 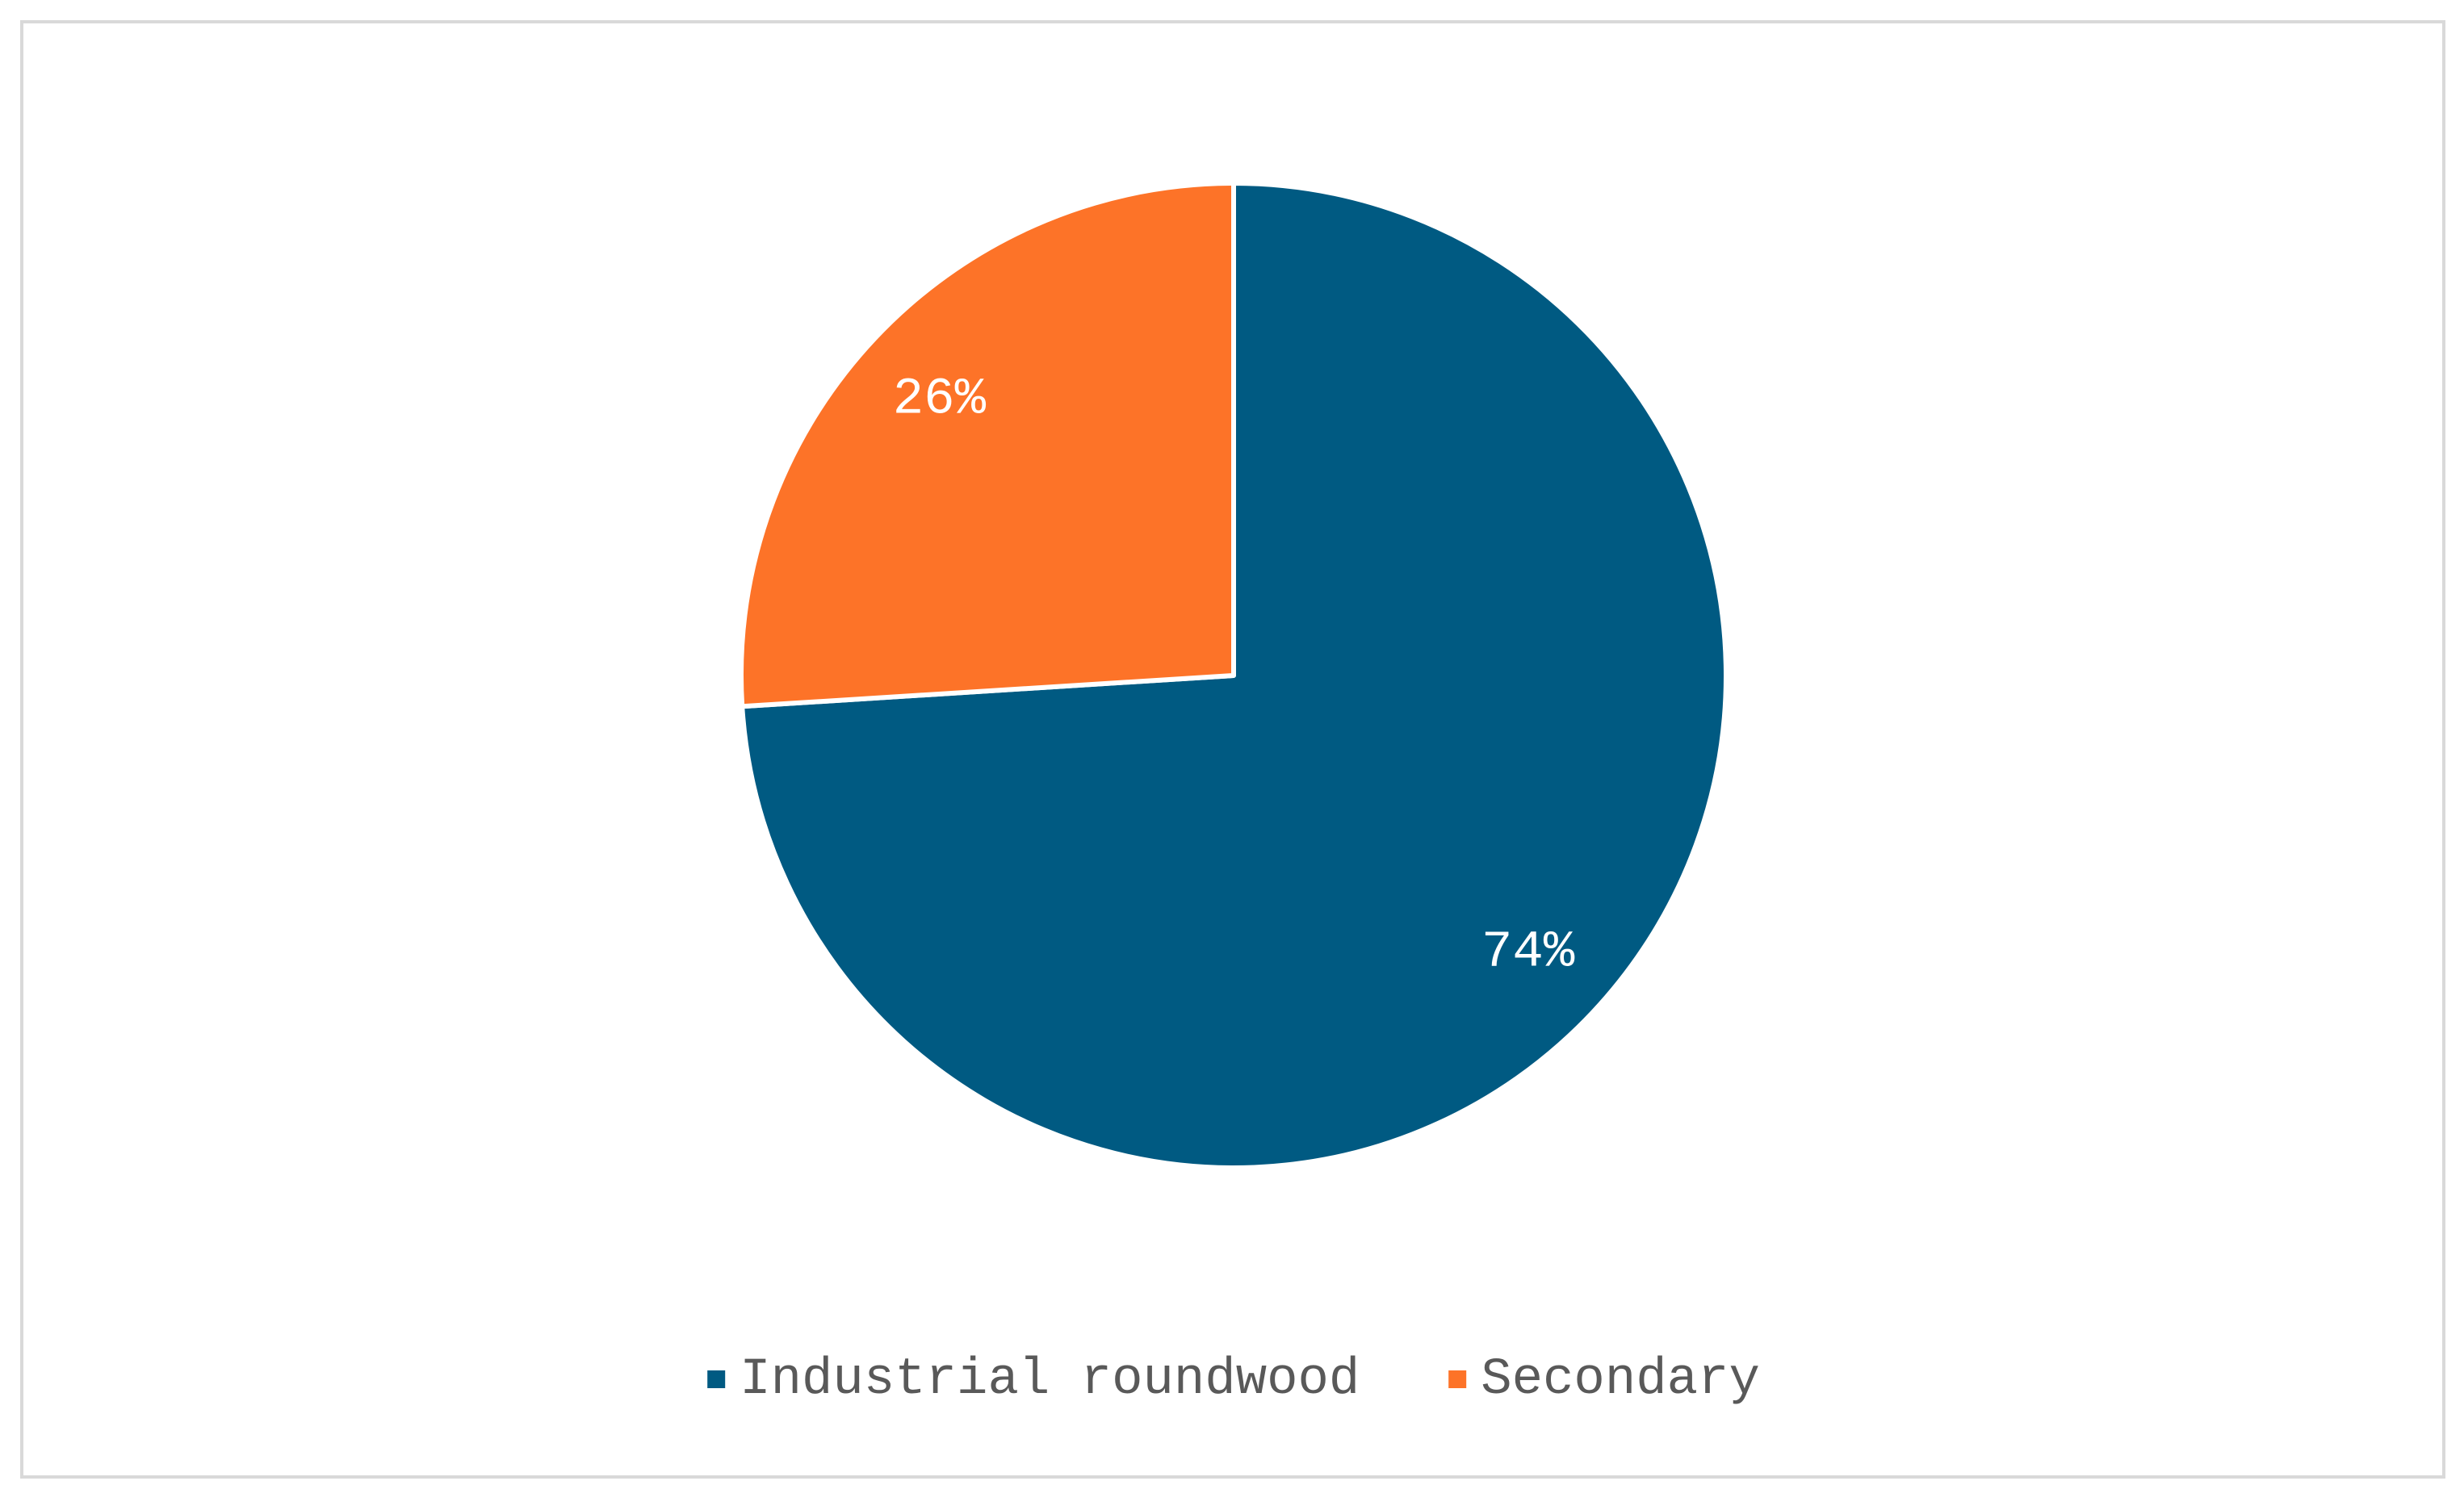 What do you see at coordinates (1050, 1380) in the screenshot?
I see `legend-label: Industrial roundwood` at bounding box center [1050, 1380].